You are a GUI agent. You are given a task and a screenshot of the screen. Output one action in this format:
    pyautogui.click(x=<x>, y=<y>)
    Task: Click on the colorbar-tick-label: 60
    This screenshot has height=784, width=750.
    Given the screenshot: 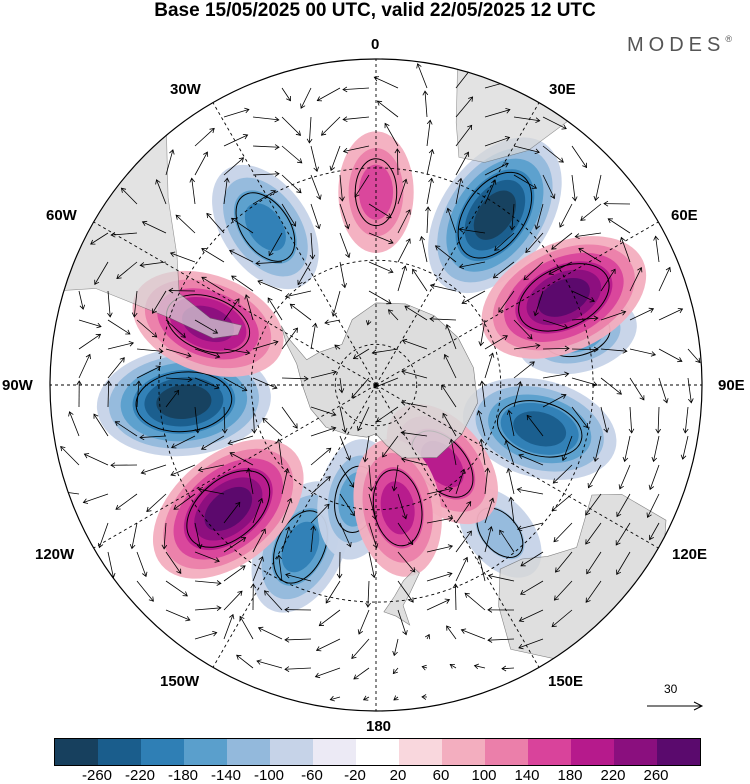 What is the action you would take?
    pyautogui.click(x=441, y=775)
    